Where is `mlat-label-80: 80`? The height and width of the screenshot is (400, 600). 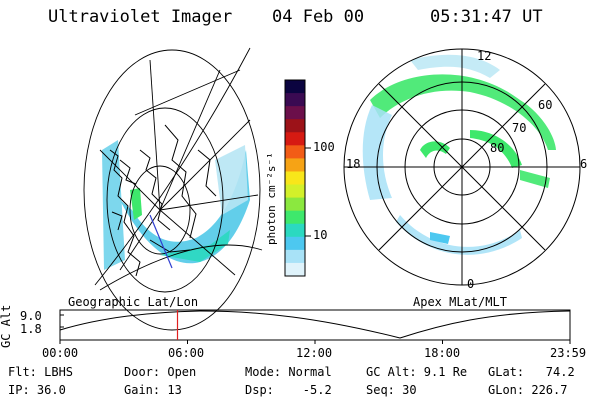 mlat-label-80: 80 is located at coordinates (497, 148).